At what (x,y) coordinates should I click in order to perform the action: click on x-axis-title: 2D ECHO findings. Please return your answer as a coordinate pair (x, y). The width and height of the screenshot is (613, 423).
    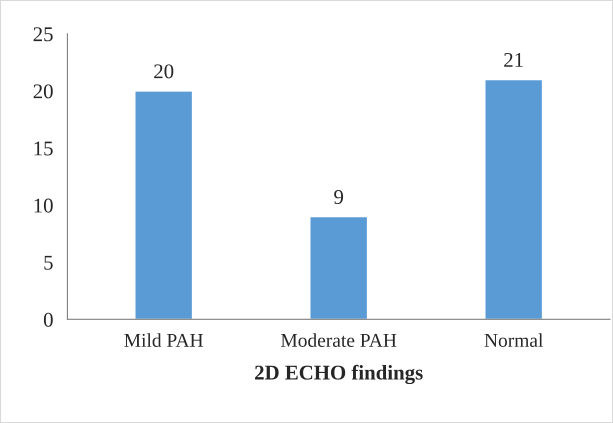
    Looking at the image, I should click on (339, 374).